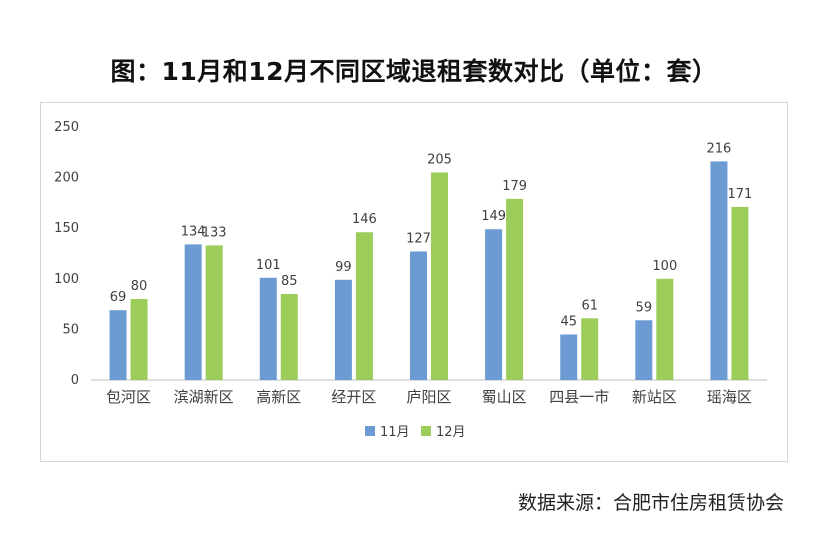 The height and width of the screenshot is (556, 828). What do you see at coordinates (654, 397) in the screenshot?
I see `x-tick-label: 新站区` at bounding box center [654, 397].